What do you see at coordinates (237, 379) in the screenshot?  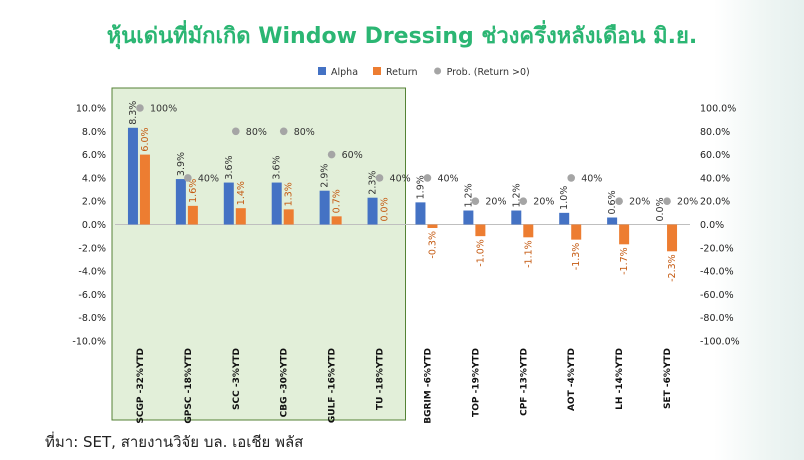 I see `category-label: SCC -3%YTD` at bounding box center [237, 379].